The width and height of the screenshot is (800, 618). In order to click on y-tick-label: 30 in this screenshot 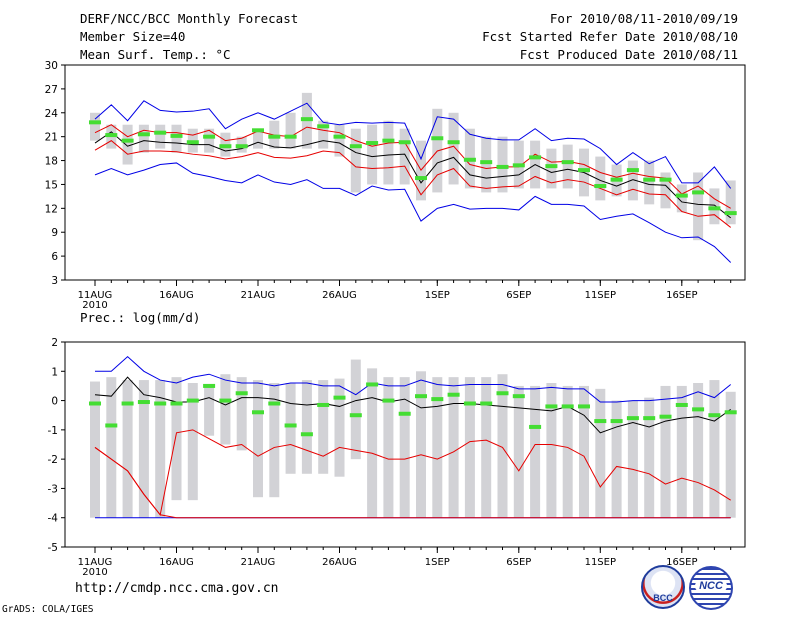, I will do `click(51, 66)`.